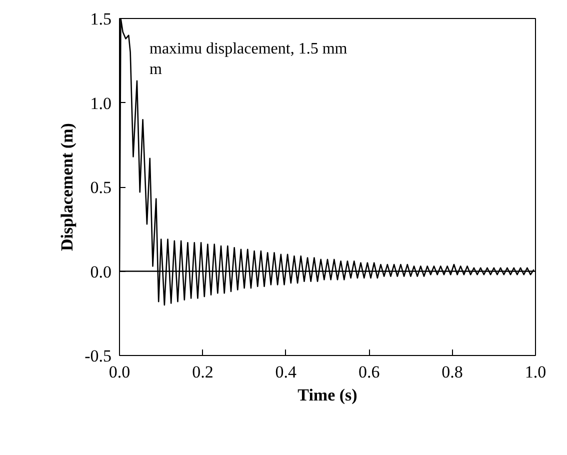 The image size is (567, 455). What do you see at coordinates (203, 372) in the screenshot?
I see `x-tick-label: 0.2` at bounding box center [203, 372].